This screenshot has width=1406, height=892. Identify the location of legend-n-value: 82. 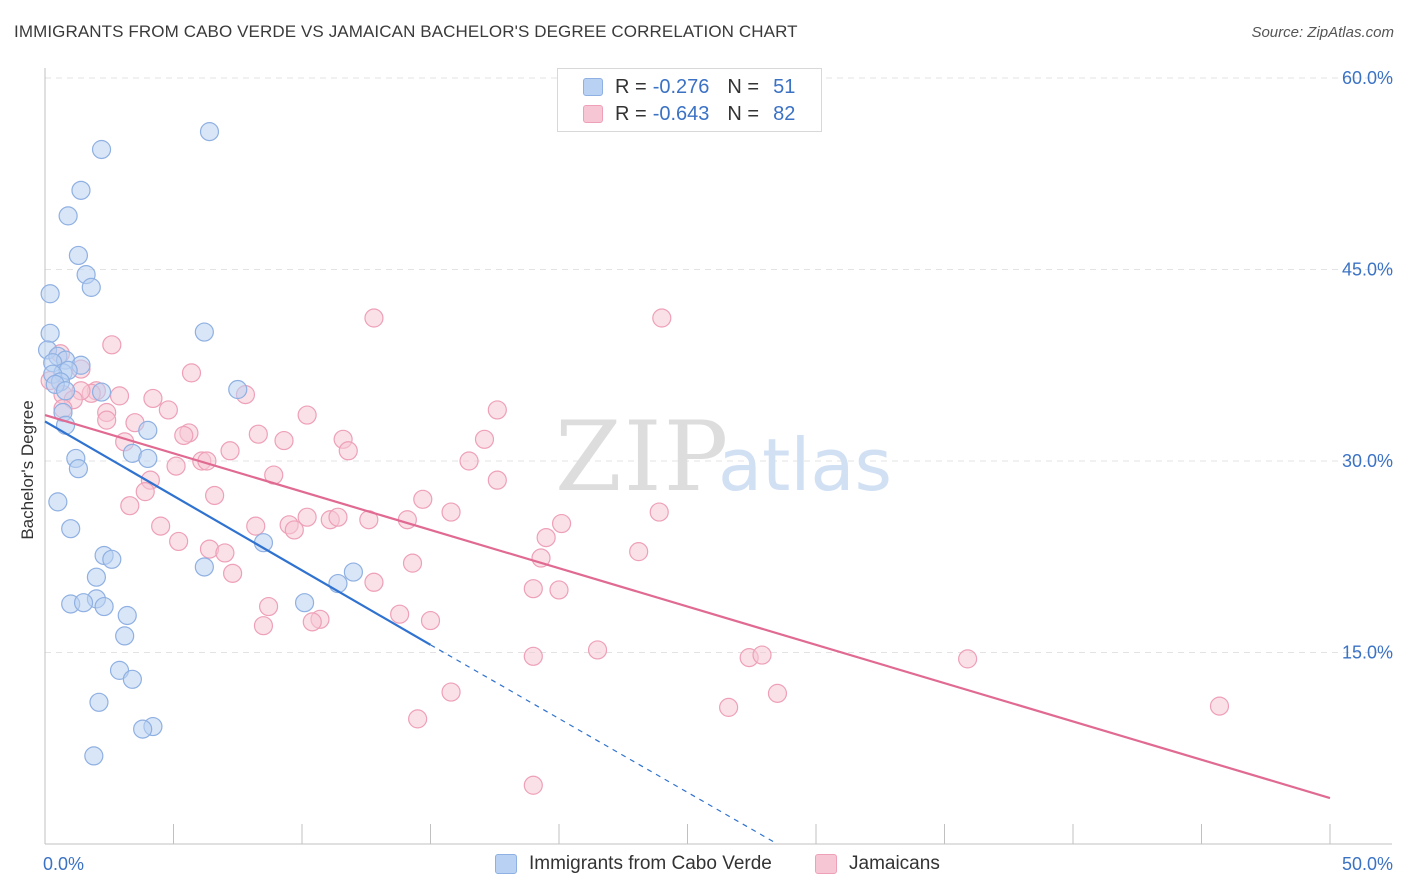
(784, 113).